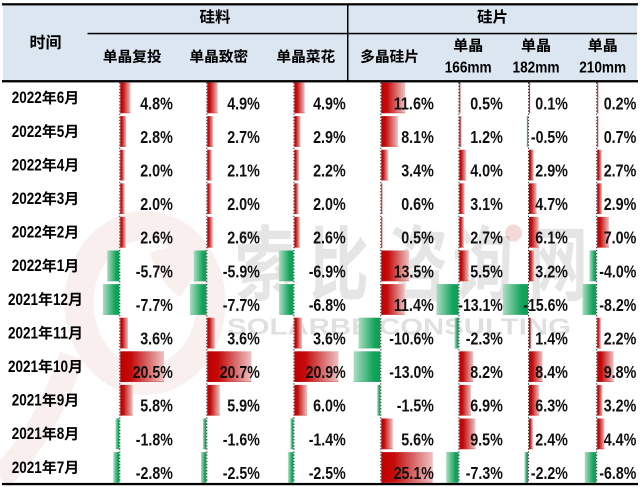 This screenshot has width=640, height=487. What do you see at coordinates (551, 103) in the screenshot?
I see `svg-text: 0.1%` at bounding box center [551, 103].